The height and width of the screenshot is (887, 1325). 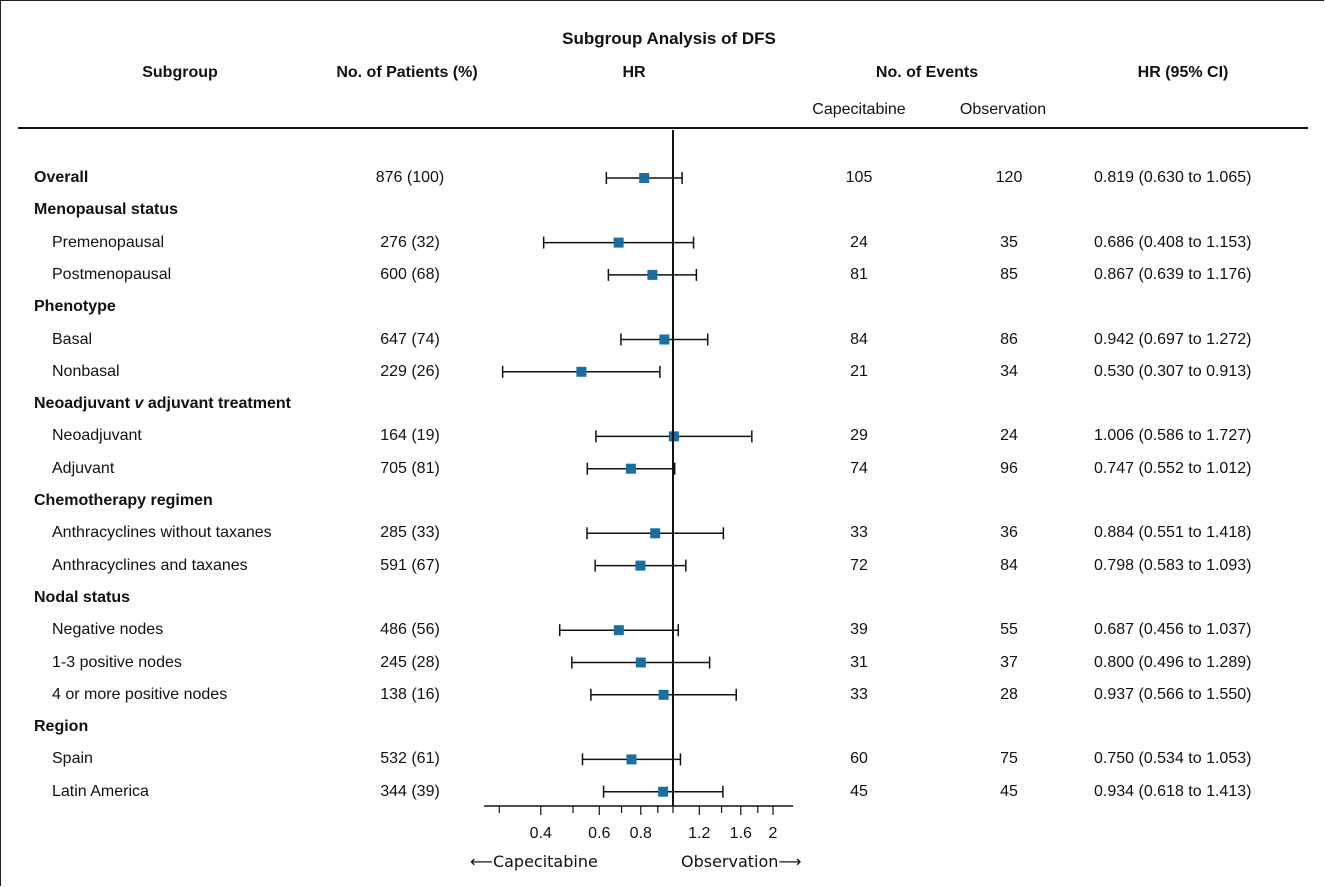 I want to click on hr-ci-cell: 1.006 (0.586 to 1.727), so click(x=1173, y=436).